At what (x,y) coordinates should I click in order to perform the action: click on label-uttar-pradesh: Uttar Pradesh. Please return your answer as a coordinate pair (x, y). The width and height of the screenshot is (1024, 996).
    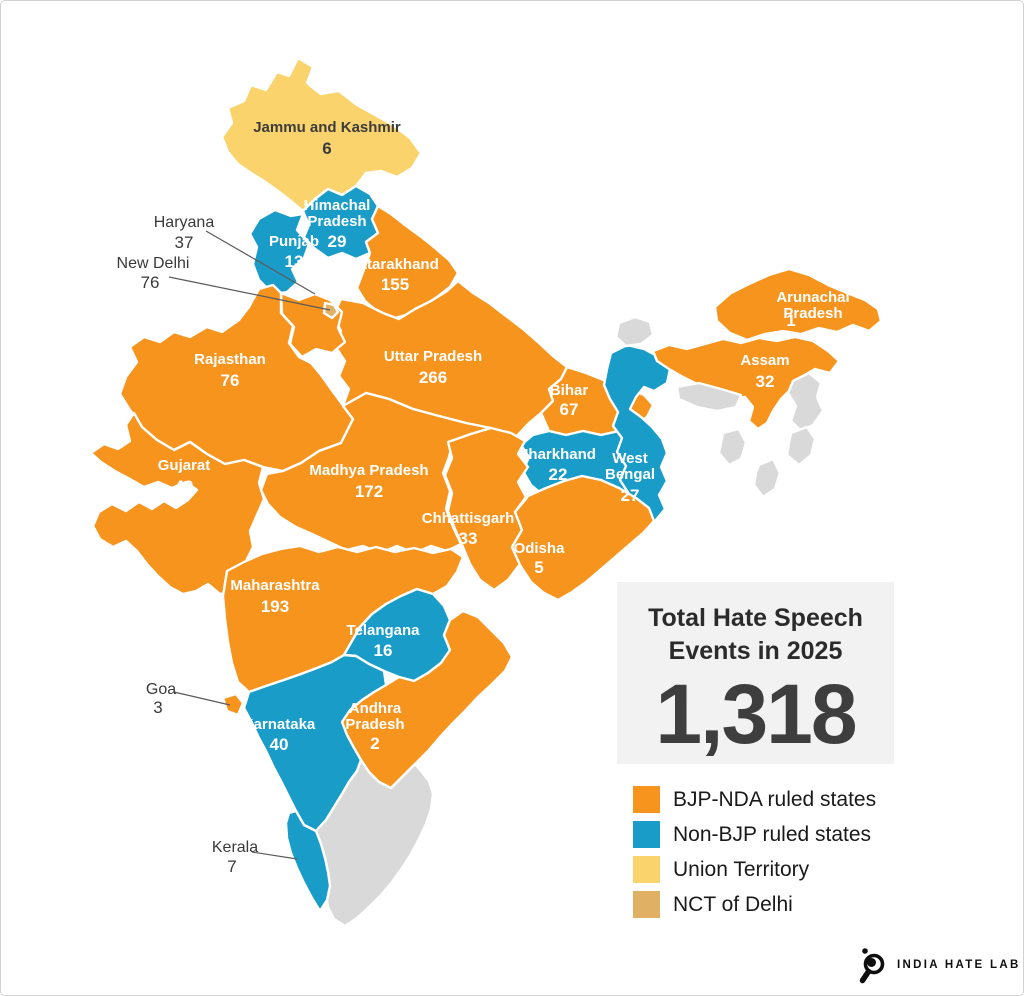
    Looking at the image, I should click on (433, 356).